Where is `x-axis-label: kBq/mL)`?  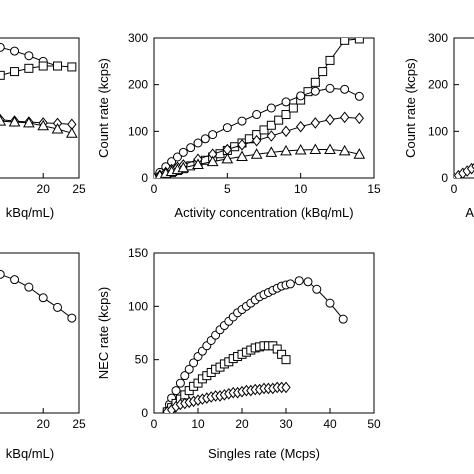
x-axis-label: kBq/mL) is located at coordinates (30, 212).